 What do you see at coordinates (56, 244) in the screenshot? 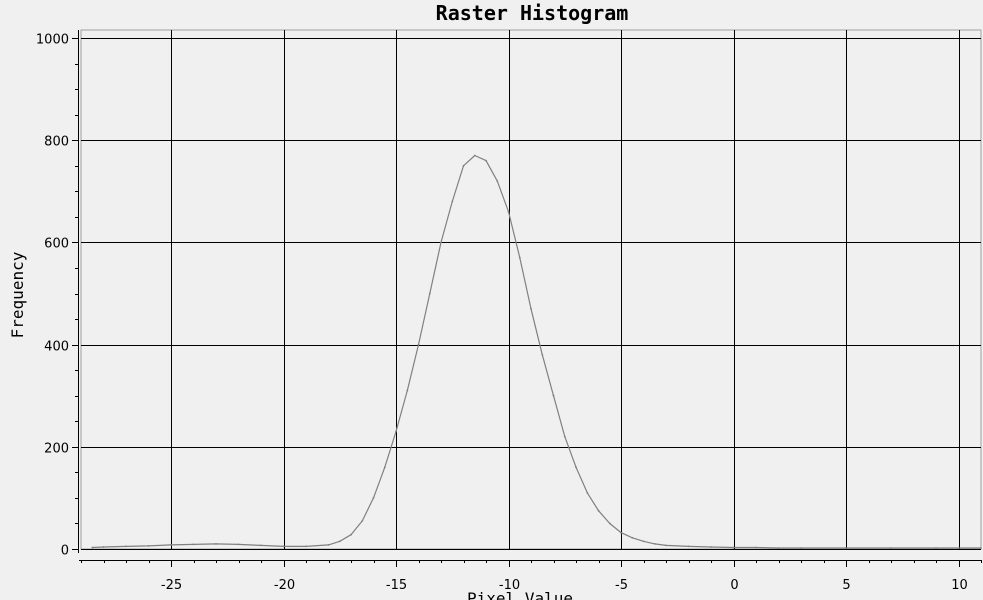
I see `y-tick-label: 600` at bounding box center [56, 244].